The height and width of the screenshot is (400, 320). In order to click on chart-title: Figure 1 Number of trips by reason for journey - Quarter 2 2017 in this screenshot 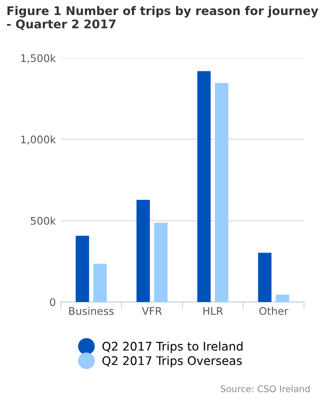, I will do `click(162, 18)`.